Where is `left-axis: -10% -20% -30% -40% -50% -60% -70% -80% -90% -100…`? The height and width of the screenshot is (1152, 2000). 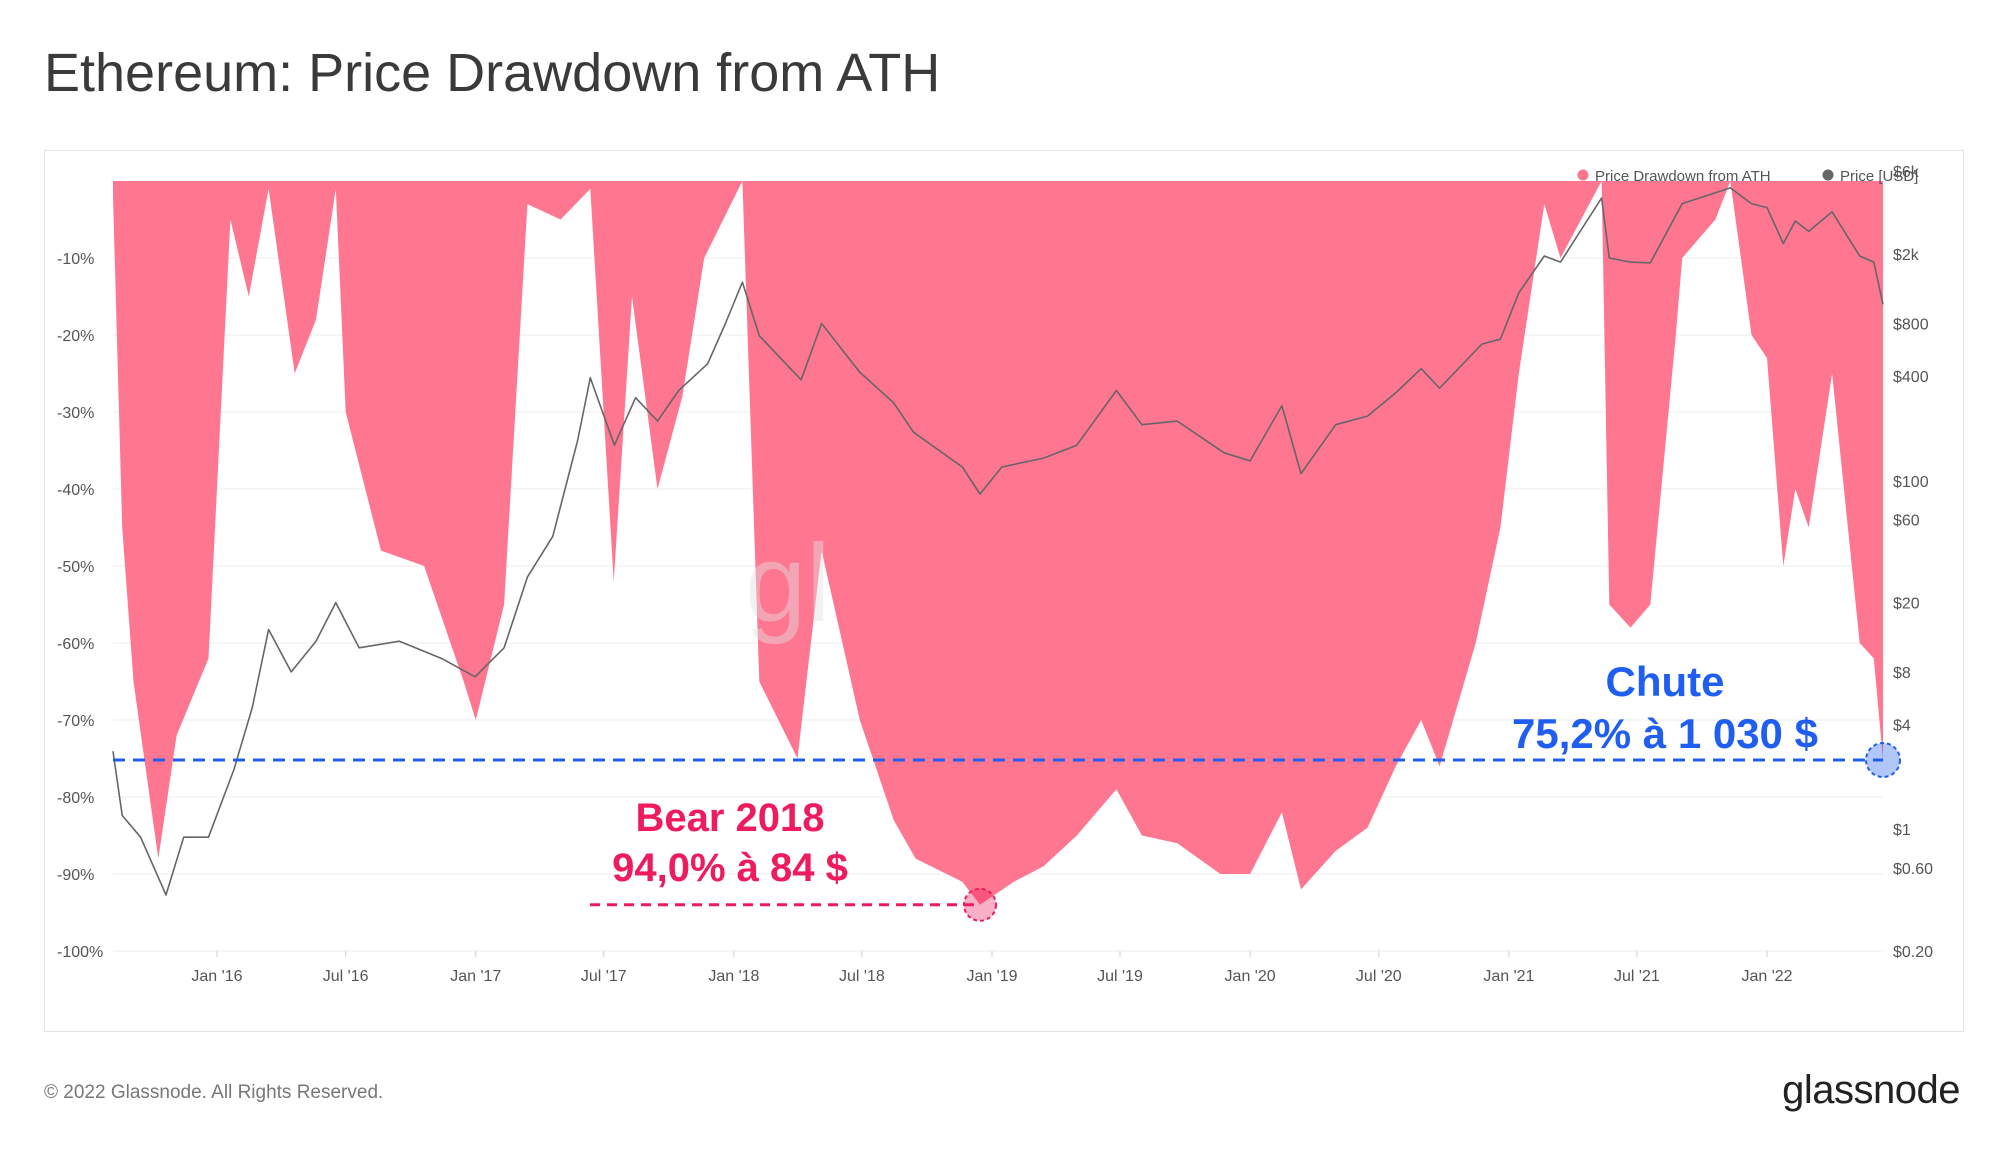 left-axis: -10% -20% -30% -40% -50% -60% -70% -80% -90% -100… is located at coordinates (80, 606).